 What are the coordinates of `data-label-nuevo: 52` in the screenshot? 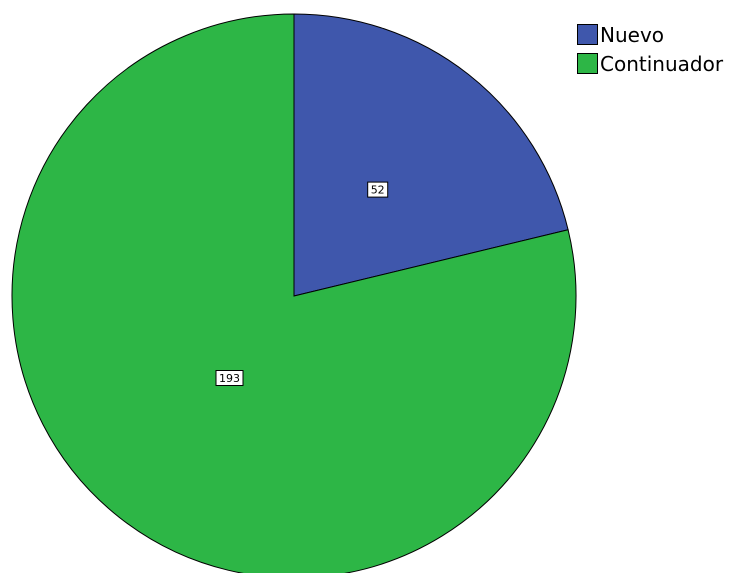 It's located at (378, 189).